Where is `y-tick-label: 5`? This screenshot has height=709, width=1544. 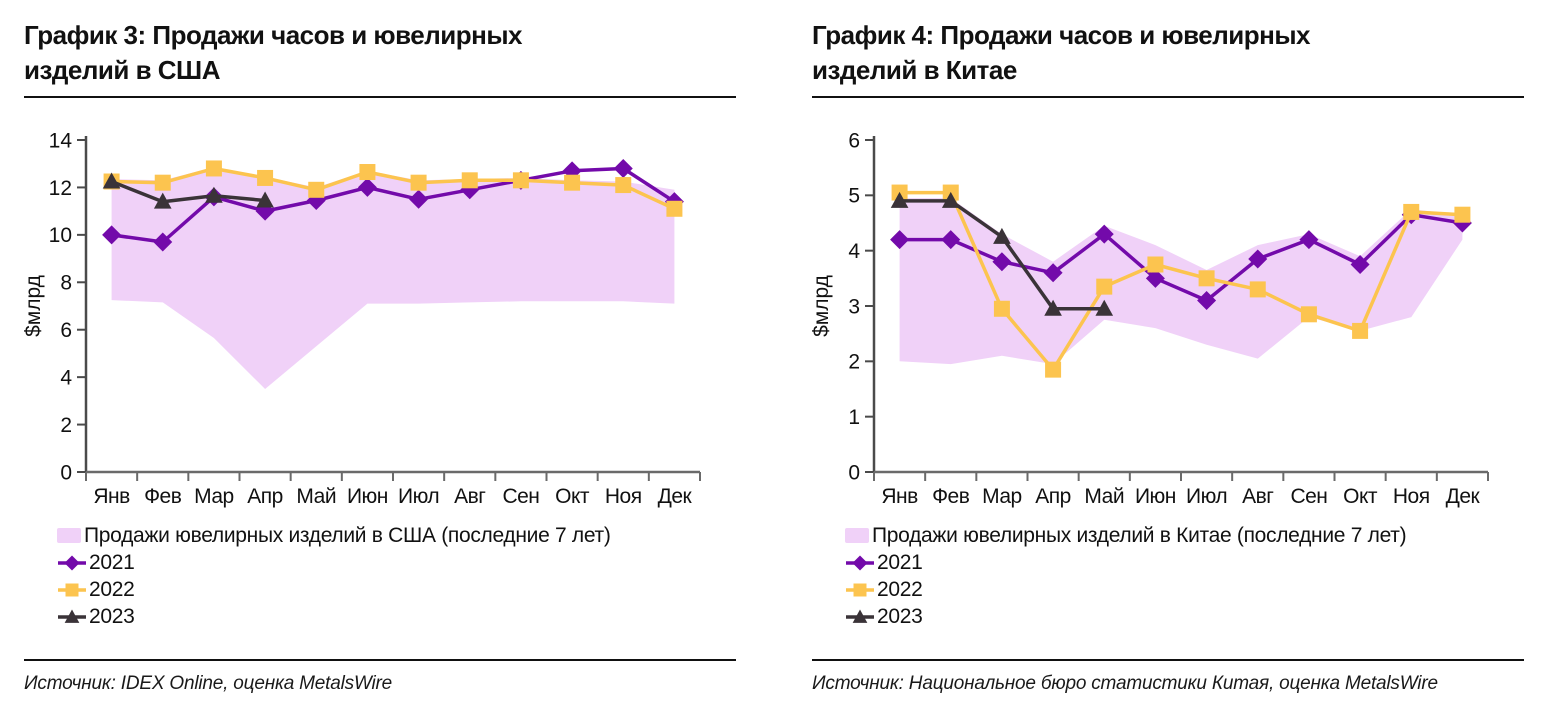 y-tick-label: 5 is located at coordinates (854, 196).